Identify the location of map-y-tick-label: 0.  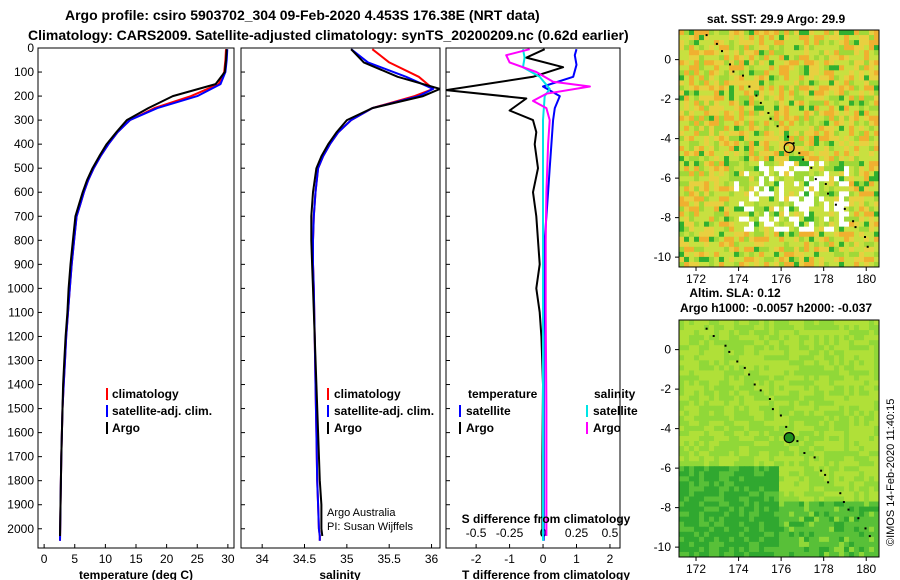
(667, 350).